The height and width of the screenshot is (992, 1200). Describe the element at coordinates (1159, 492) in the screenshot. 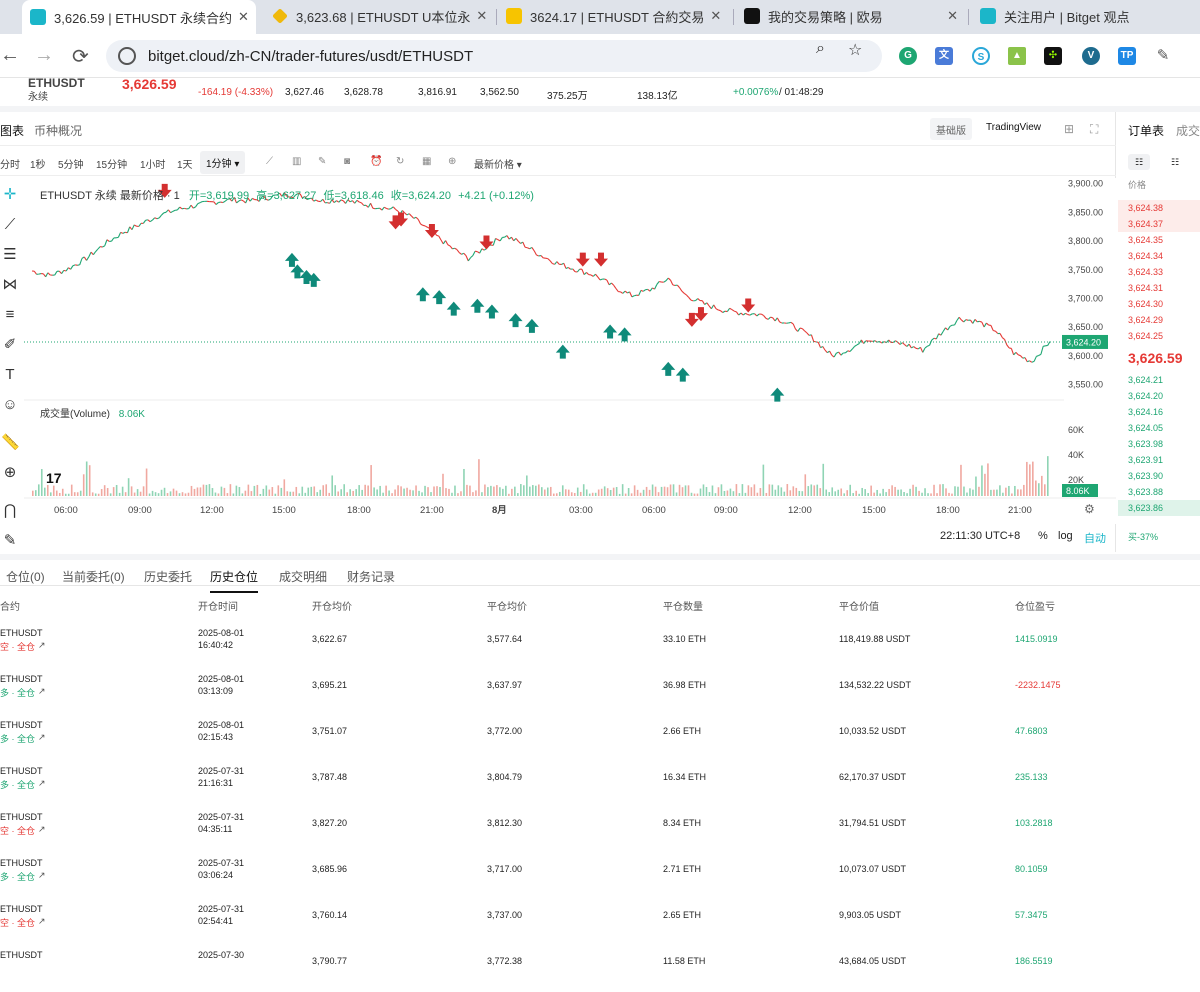

I see `bid-row: 3,623.88` at that location.